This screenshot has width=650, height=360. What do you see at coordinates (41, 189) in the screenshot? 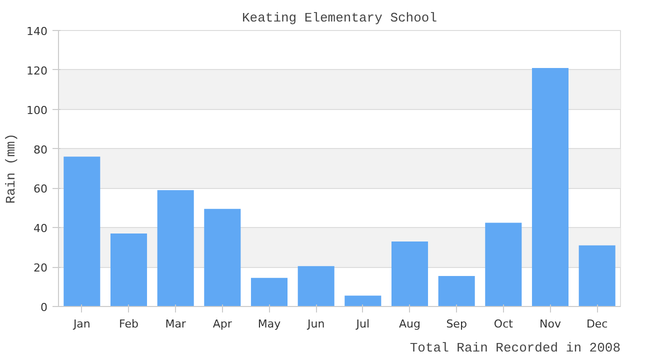
I see `y-tick-label: 60` at bounding box center [41, 189].